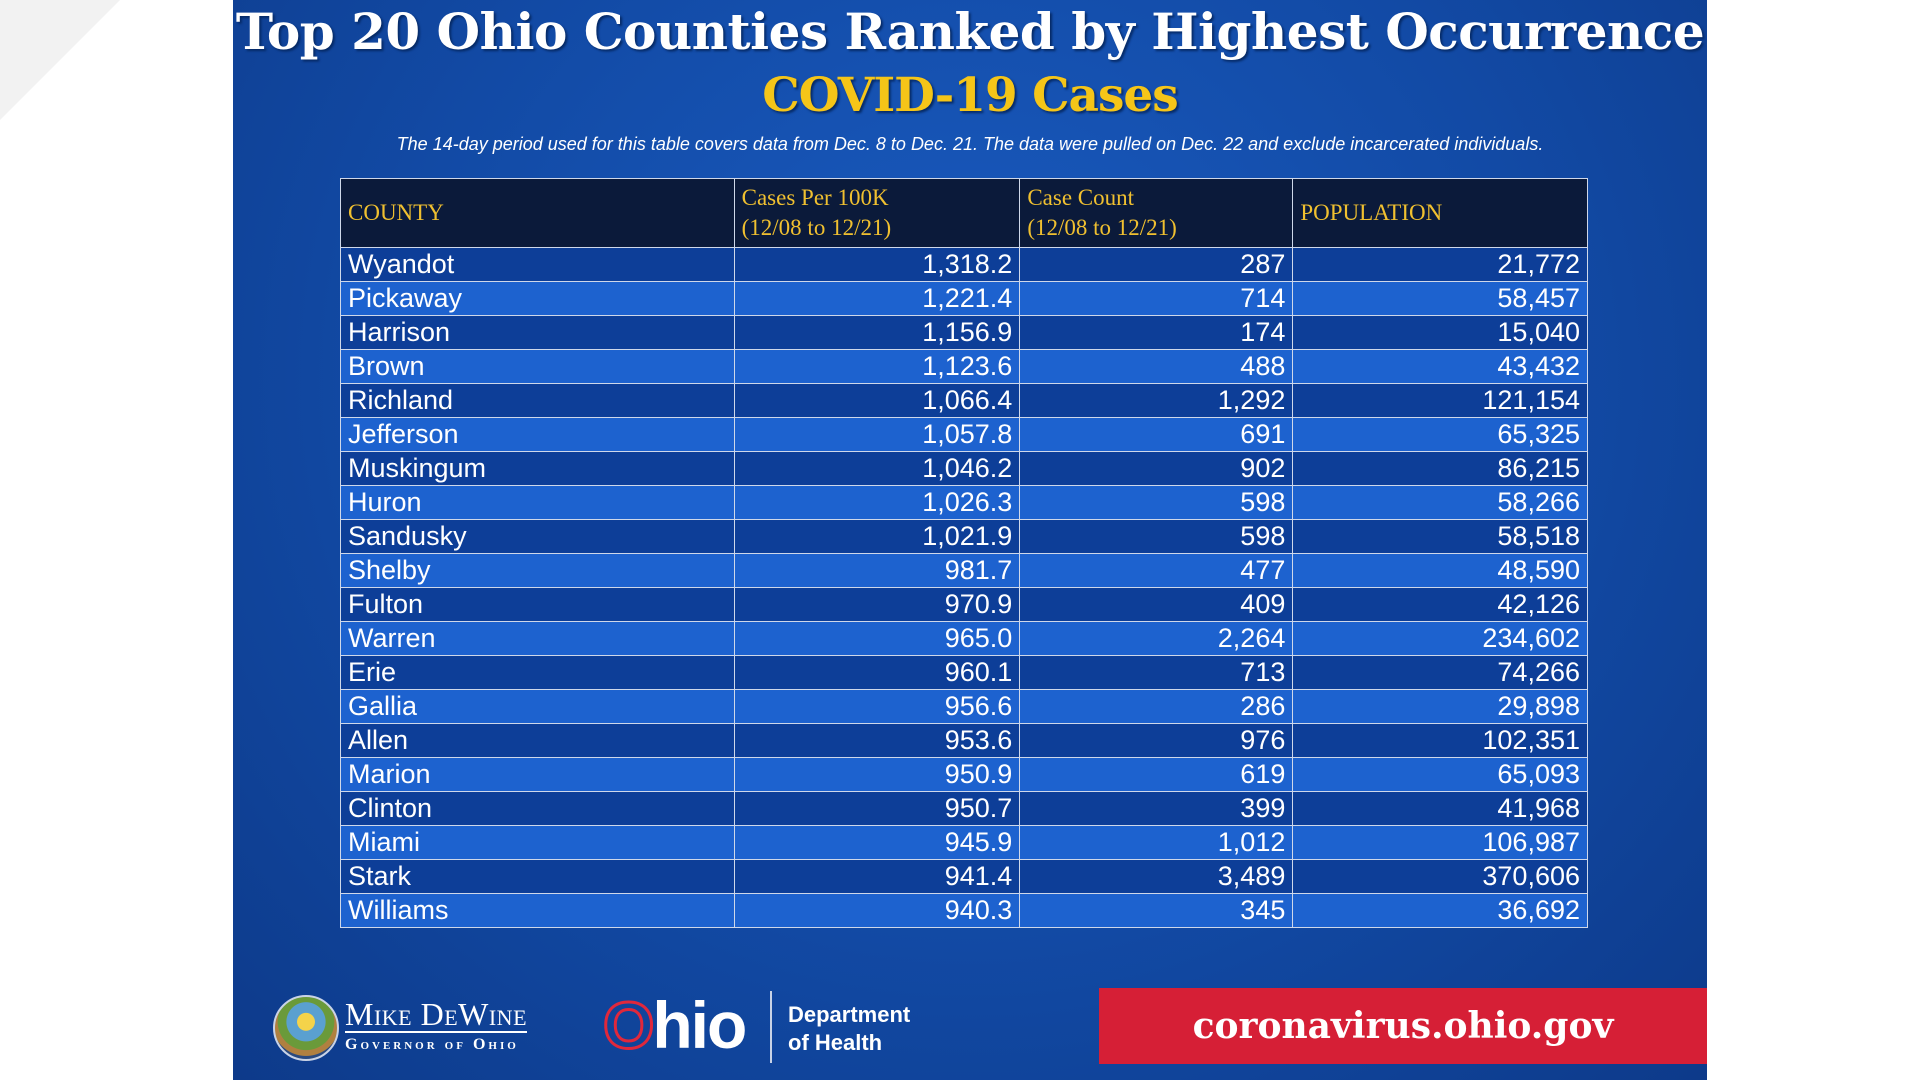  What do you see at coordinates (396, 212) in the screenshot?
I see `header-line1: COUNTY` at bounding box center [396, 212].